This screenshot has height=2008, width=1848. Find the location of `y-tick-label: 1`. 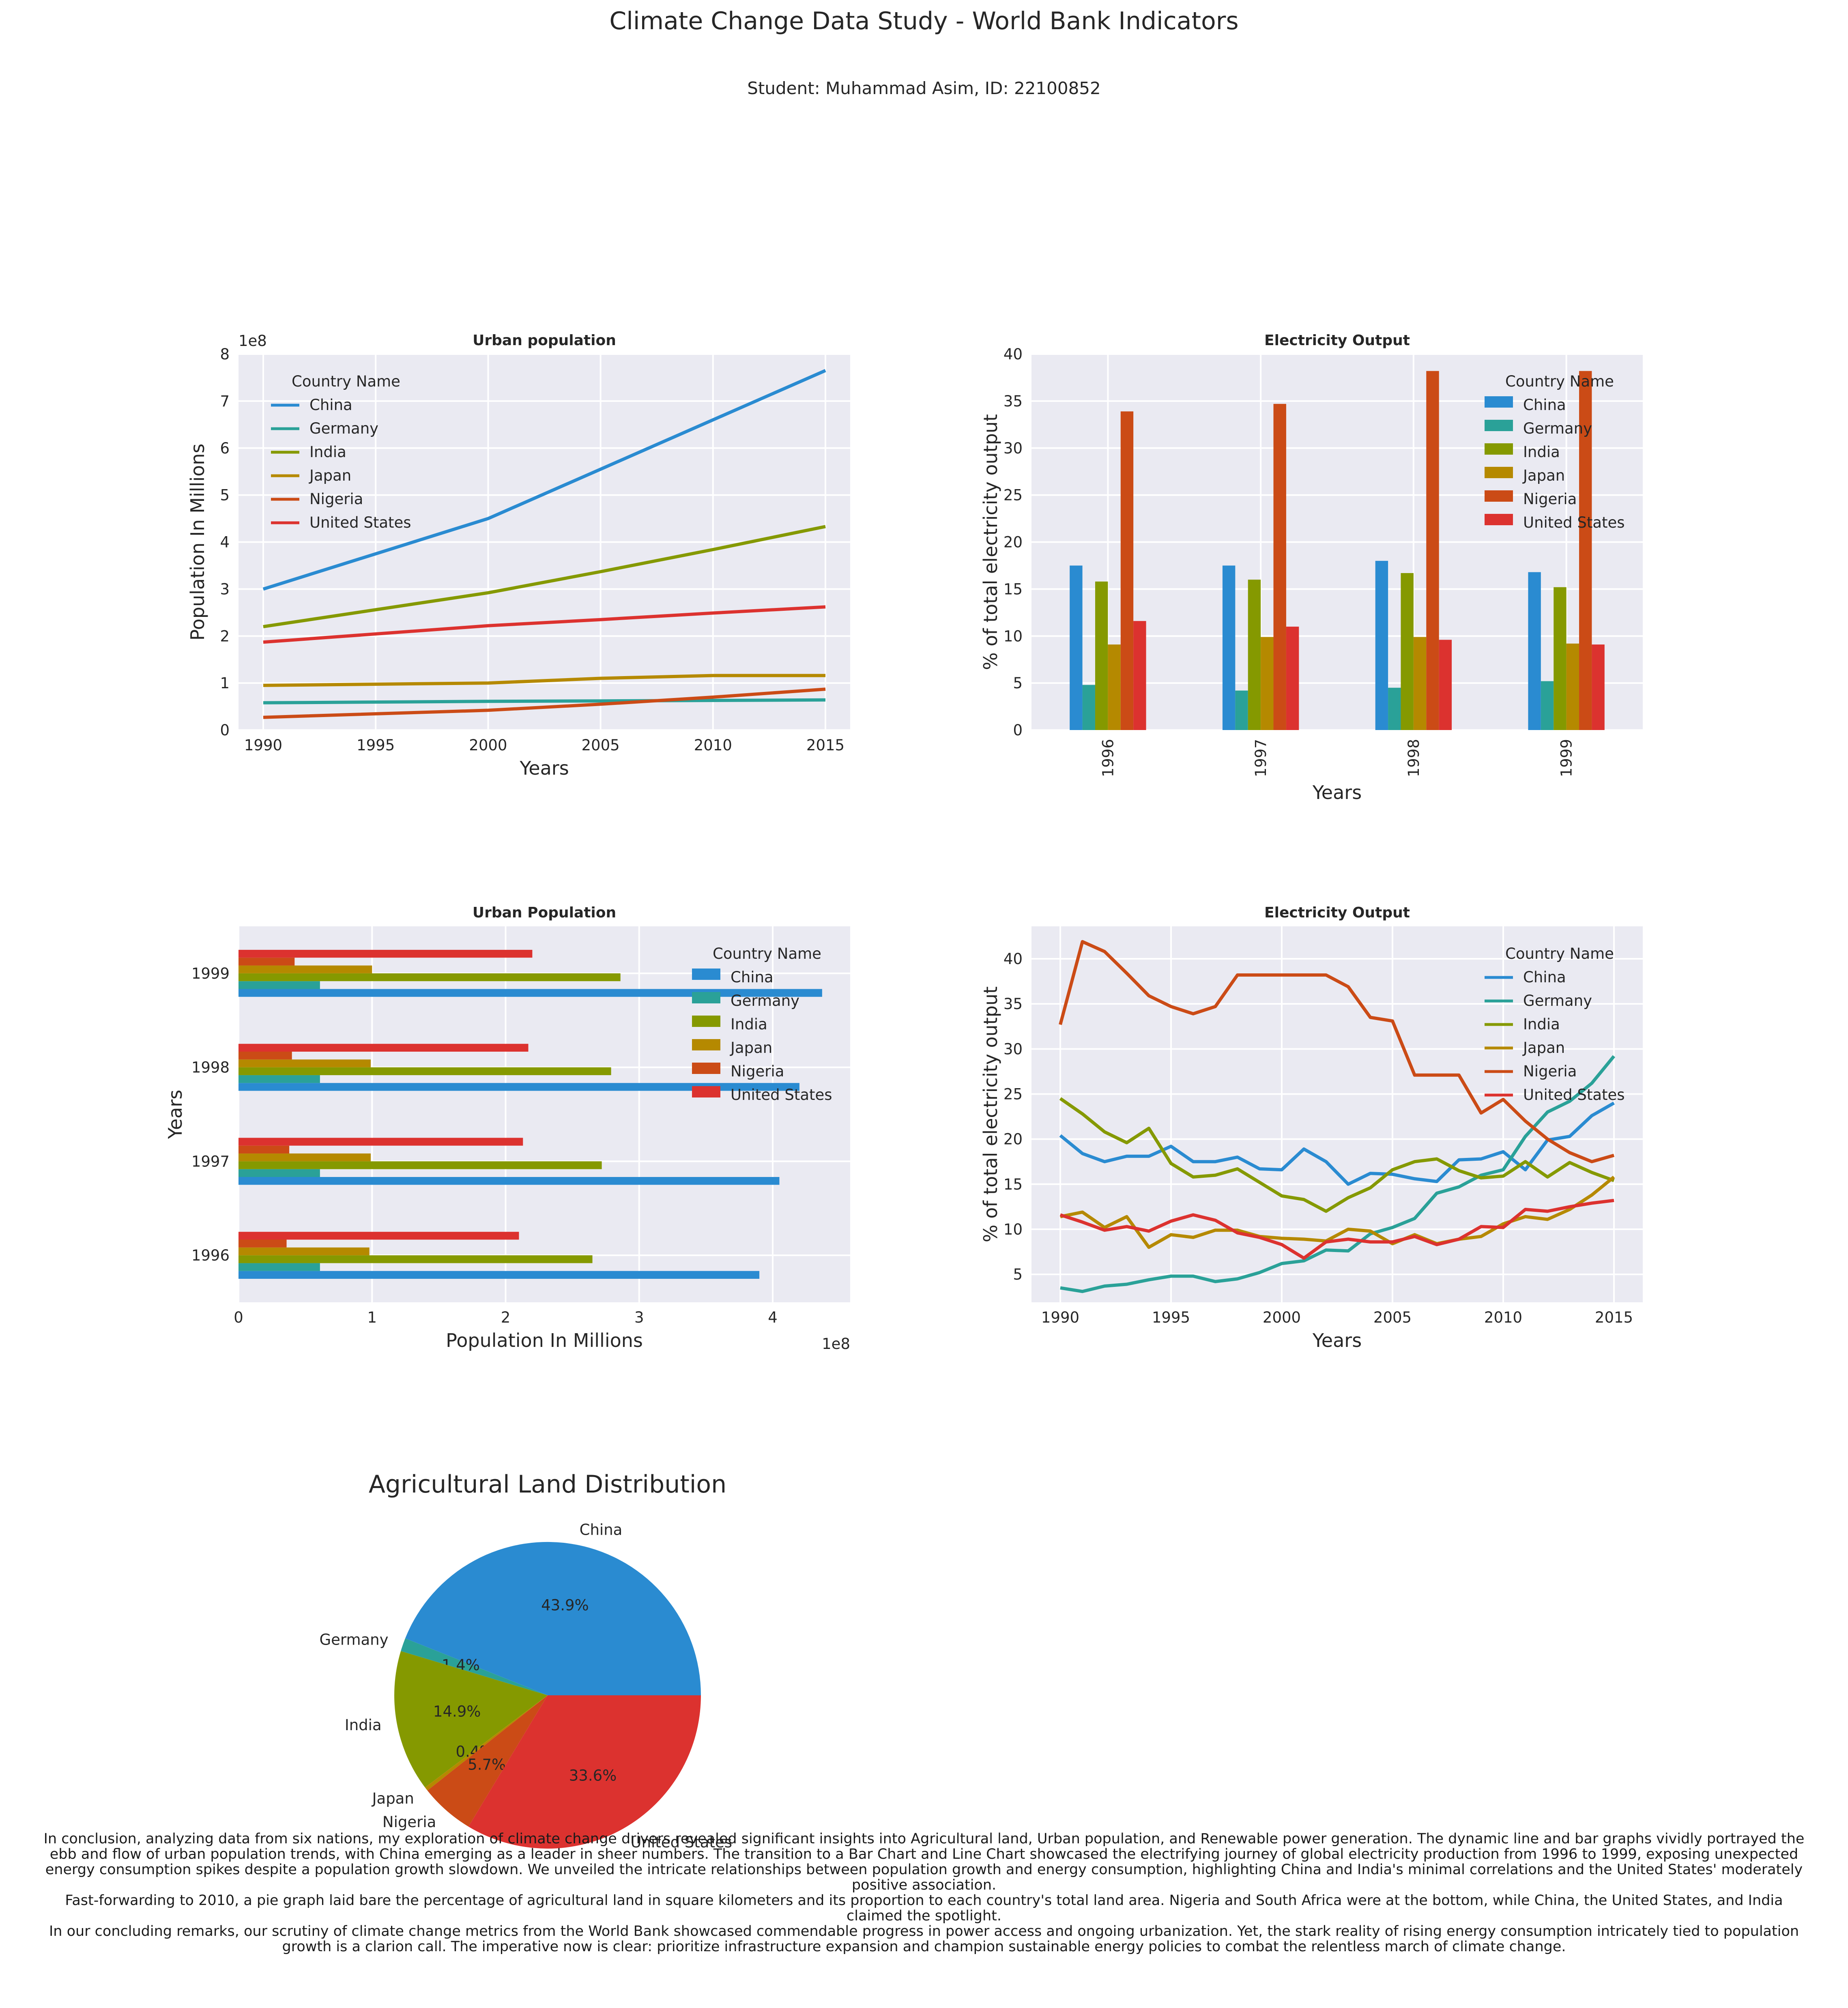

y-tick-label: 1 is located at coordinates (225, 683).